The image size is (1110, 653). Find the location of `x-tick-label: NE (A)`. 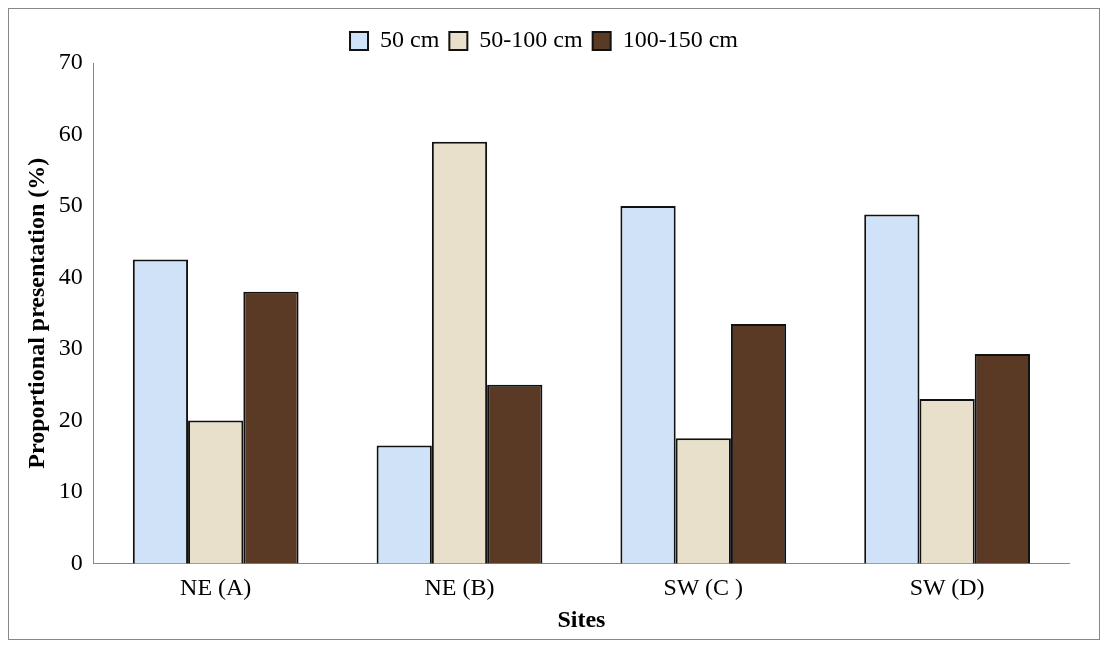

x-tick-label: NE (A) is located at coordinates (216, 587).